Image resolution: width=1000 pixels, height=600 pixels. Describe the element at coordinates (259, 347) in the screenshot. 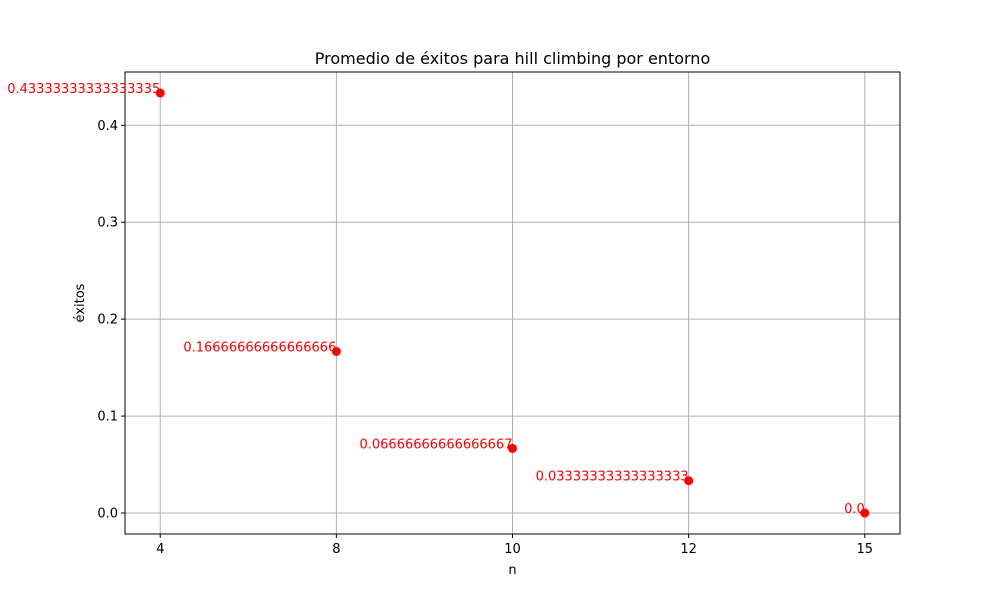

I see `data-label: 0.16666666666666666` at that location.